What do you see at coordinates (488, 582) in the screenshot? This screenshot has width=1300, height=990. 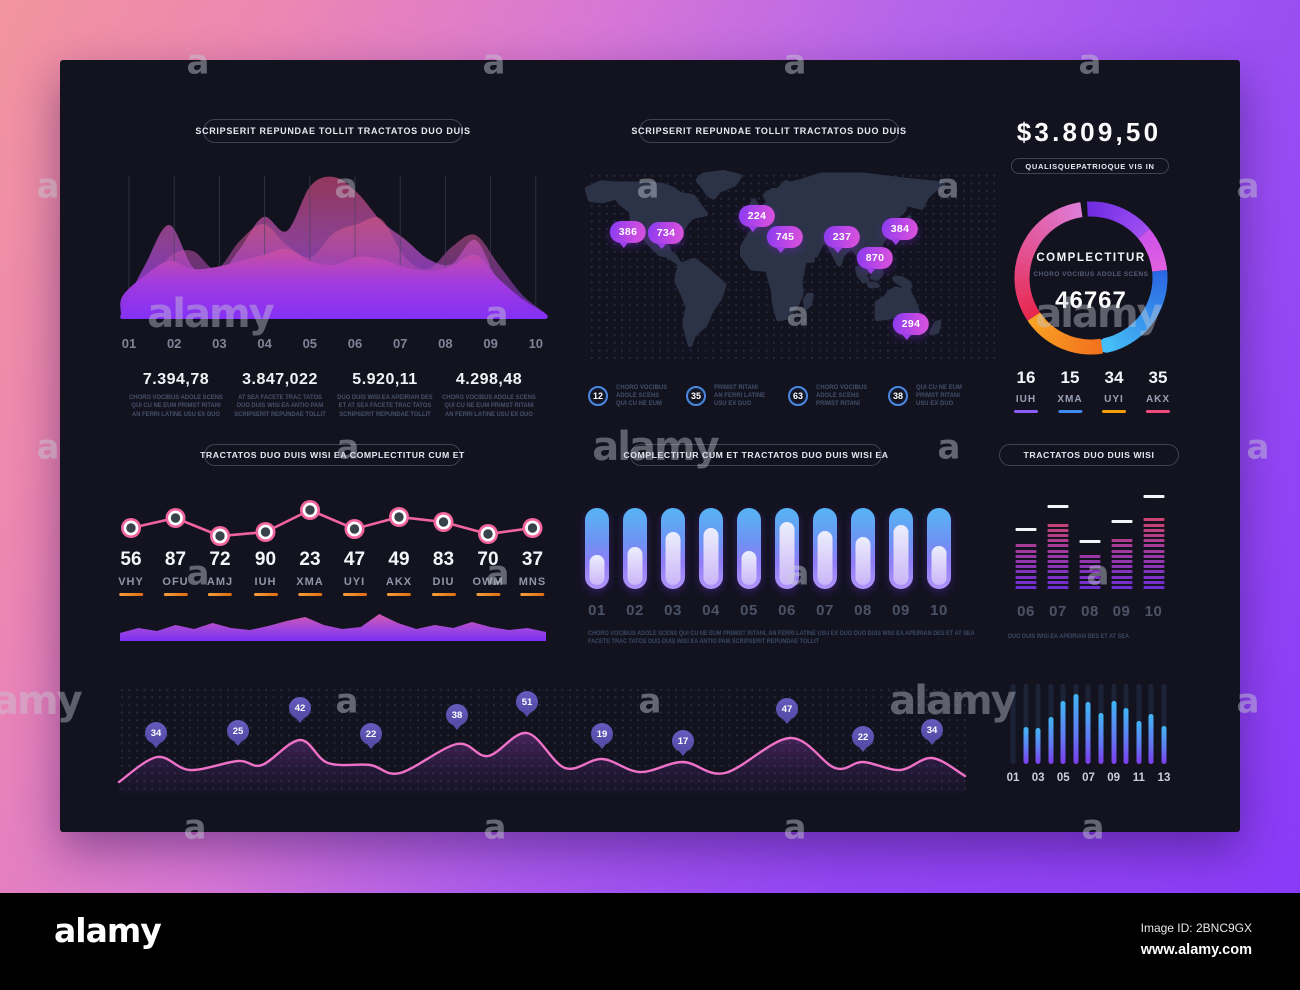 I see `line-stat-label: OWM` at bounding box center [488, 582].